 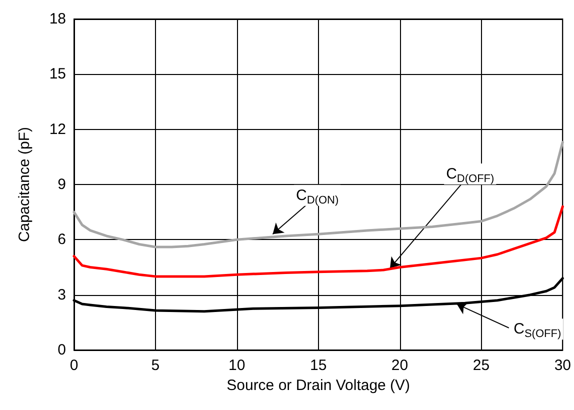 What do you see at coordinates (62, 350) in the screenshot?
I see `y-tick-label: 0` at bounding box center [62, 350].